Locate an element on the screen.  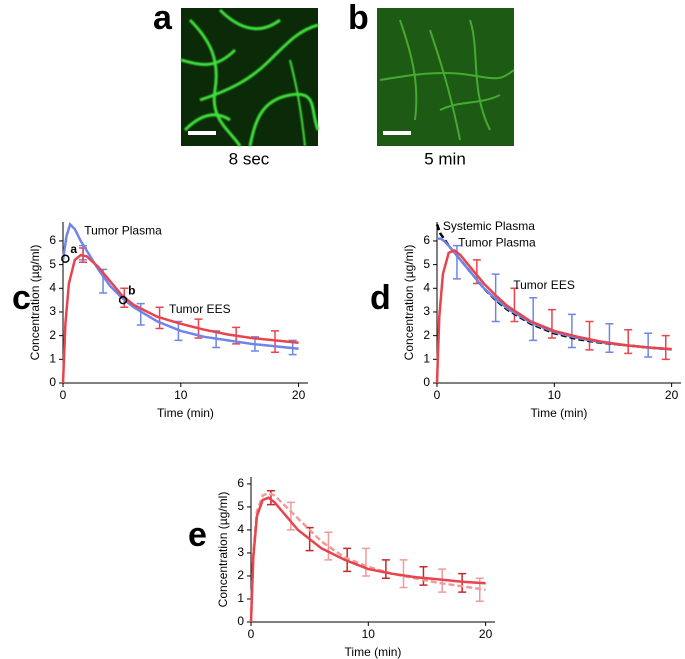
panel-label: a is located at coordinates (163, 18).